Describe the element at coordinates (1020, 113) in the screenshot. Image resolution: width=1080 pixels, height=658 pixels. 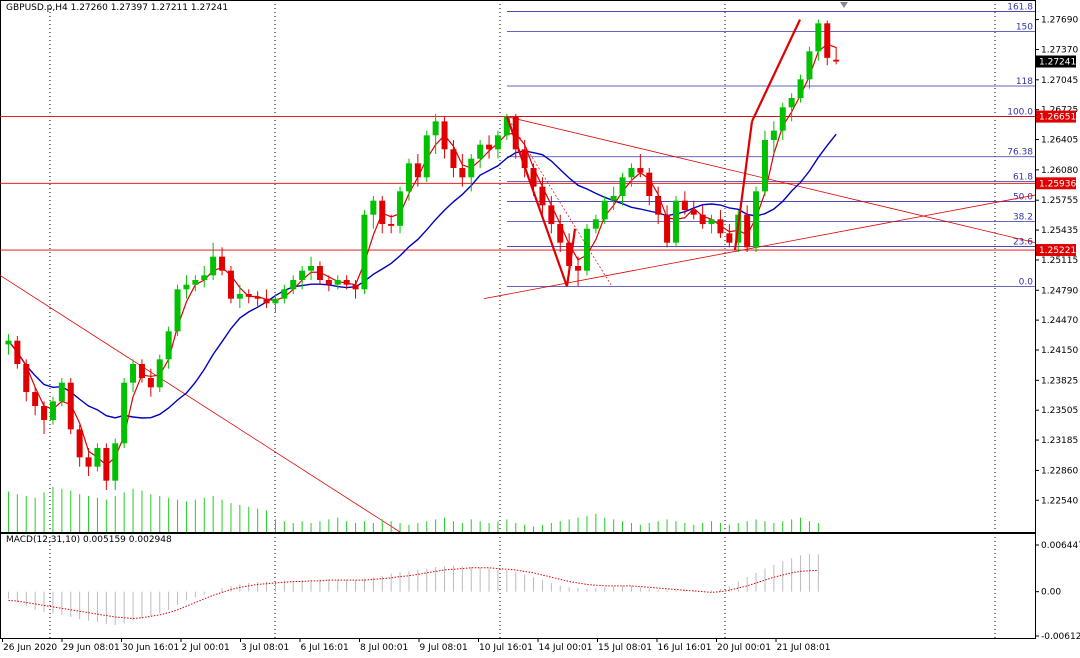
I see `fib-level-label: 100.0` at that location.